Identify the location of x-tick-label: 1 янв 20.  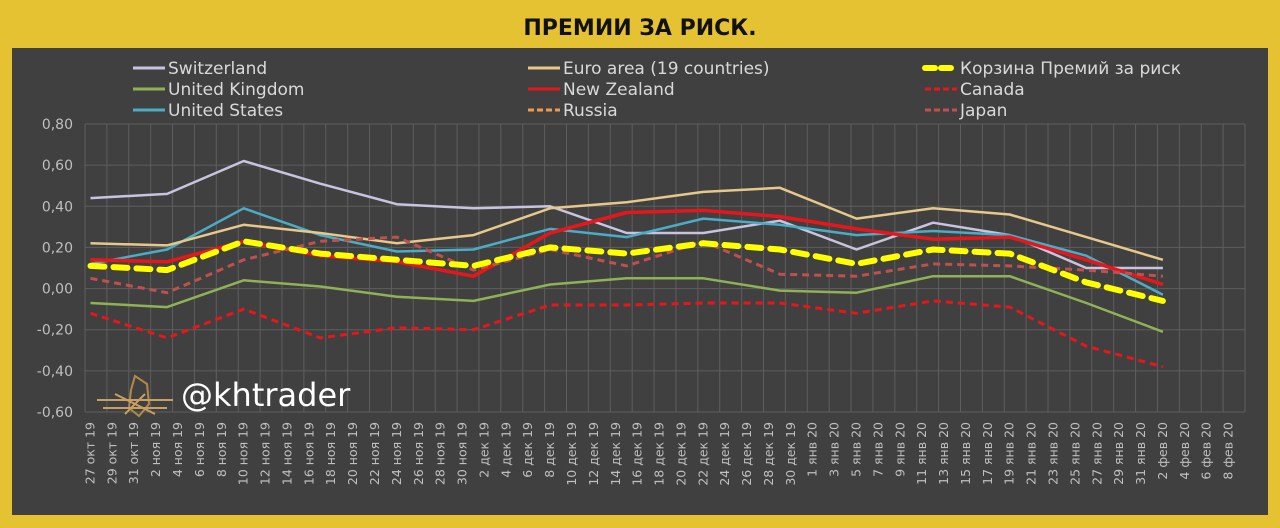
(812, 449).